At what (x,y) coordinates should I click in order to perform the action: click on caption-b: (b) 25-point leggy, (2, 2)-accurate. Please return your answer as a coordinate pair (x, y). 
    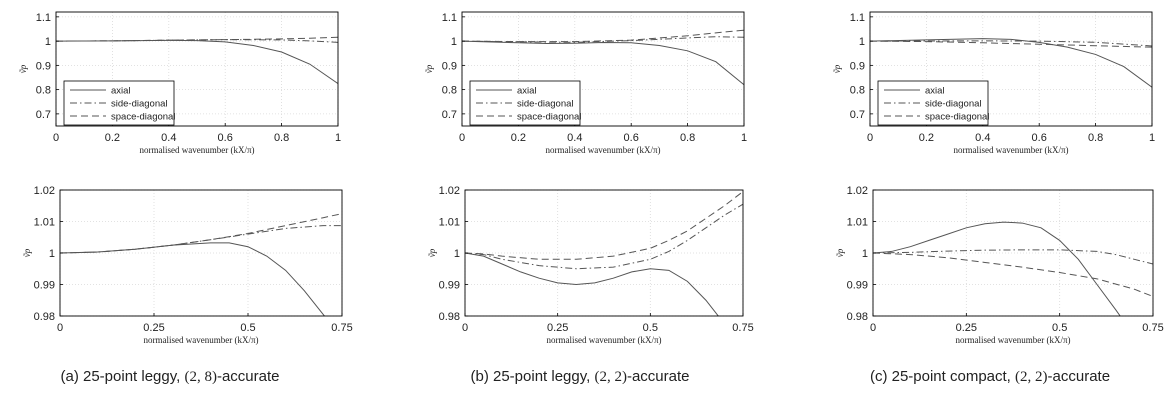
    Looking at the image, I should click on (580, 377).